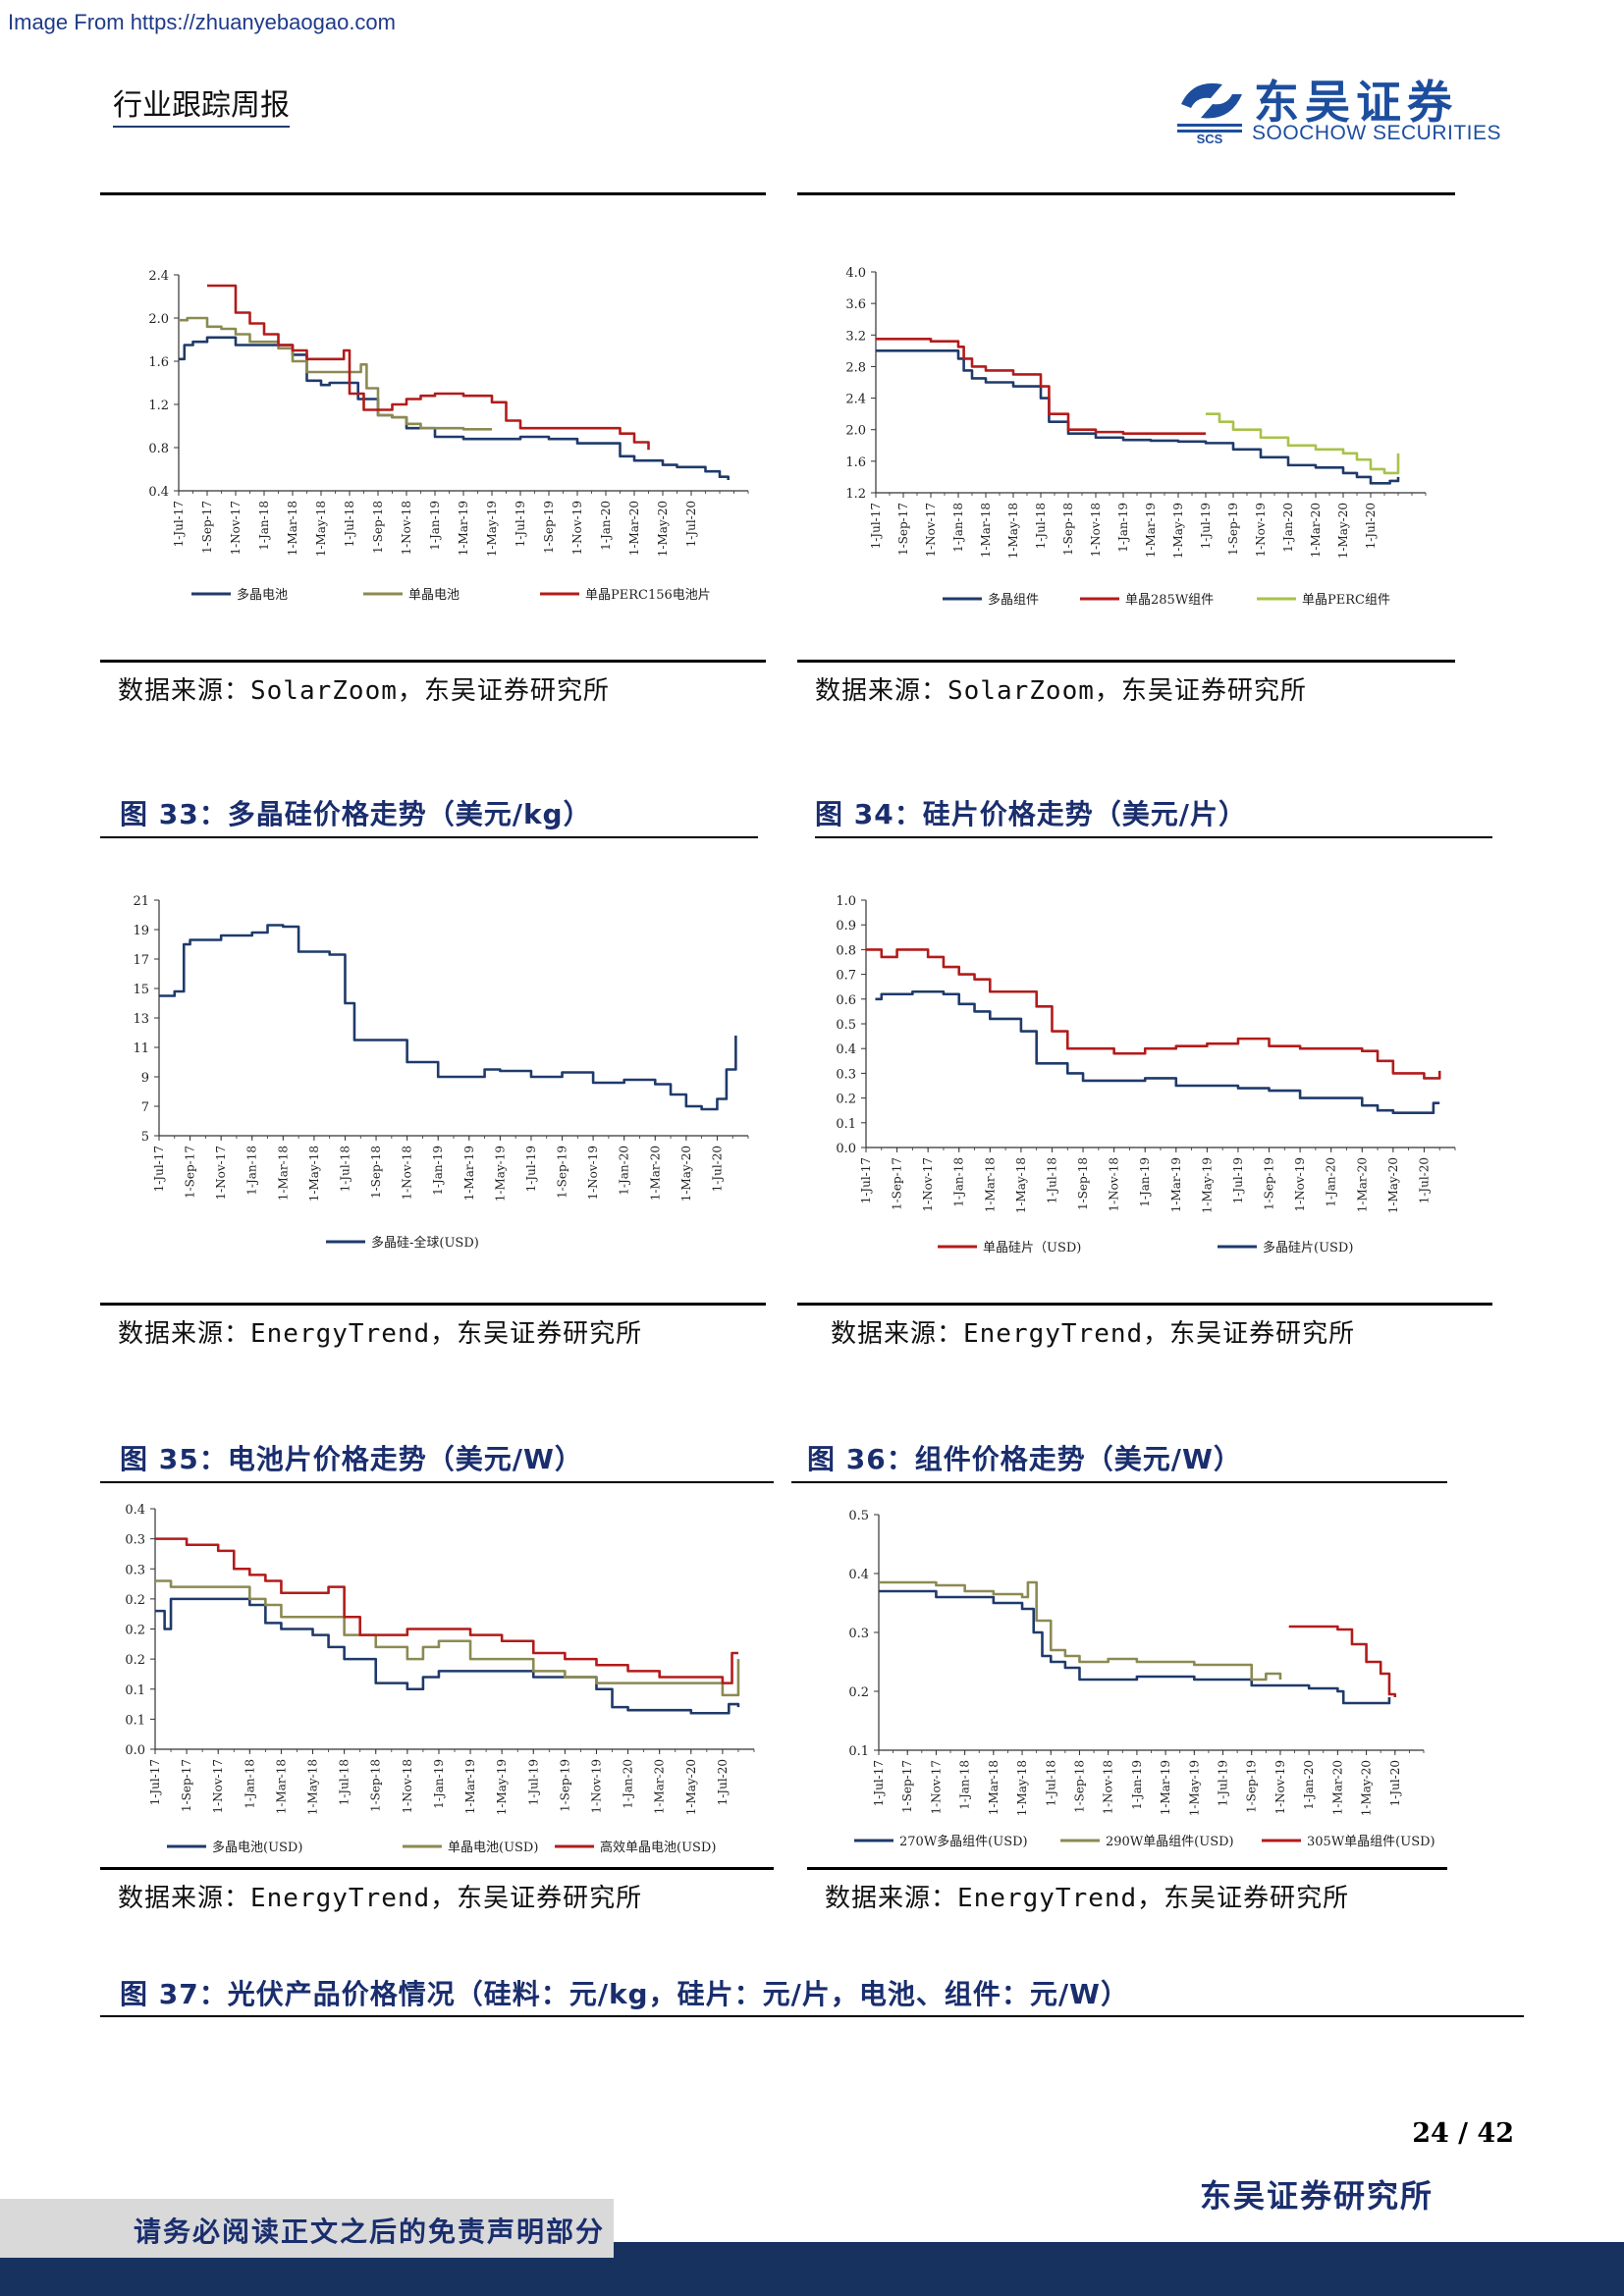 The image size is (1624, 2296). Describe the element at coordinates (1169, 601) in the screenshot. I see `legend-label: 单晶285W组件` at that location.